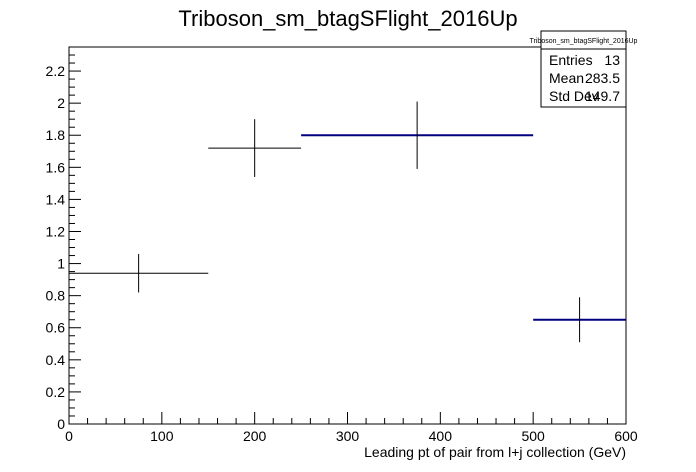  I want to click on stats-entries-value: 13, so click(612, 60).